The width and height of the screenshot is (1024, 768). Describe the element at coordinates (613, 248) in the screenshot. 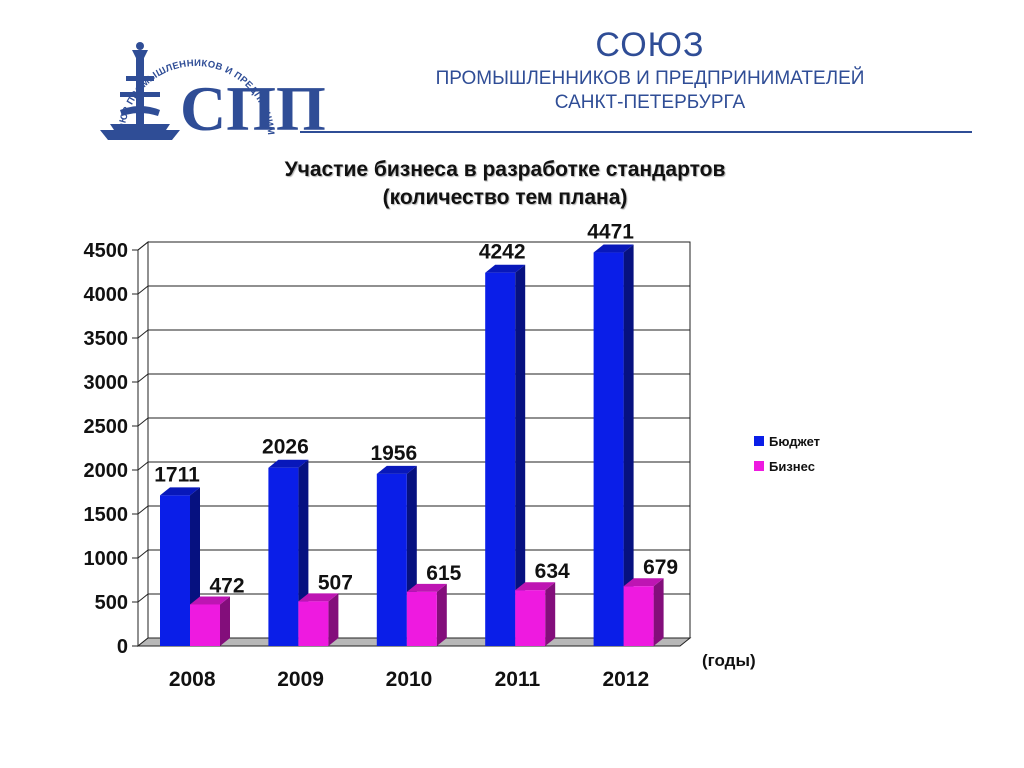

I see `bar-top-Бюджет-2012` at that location.